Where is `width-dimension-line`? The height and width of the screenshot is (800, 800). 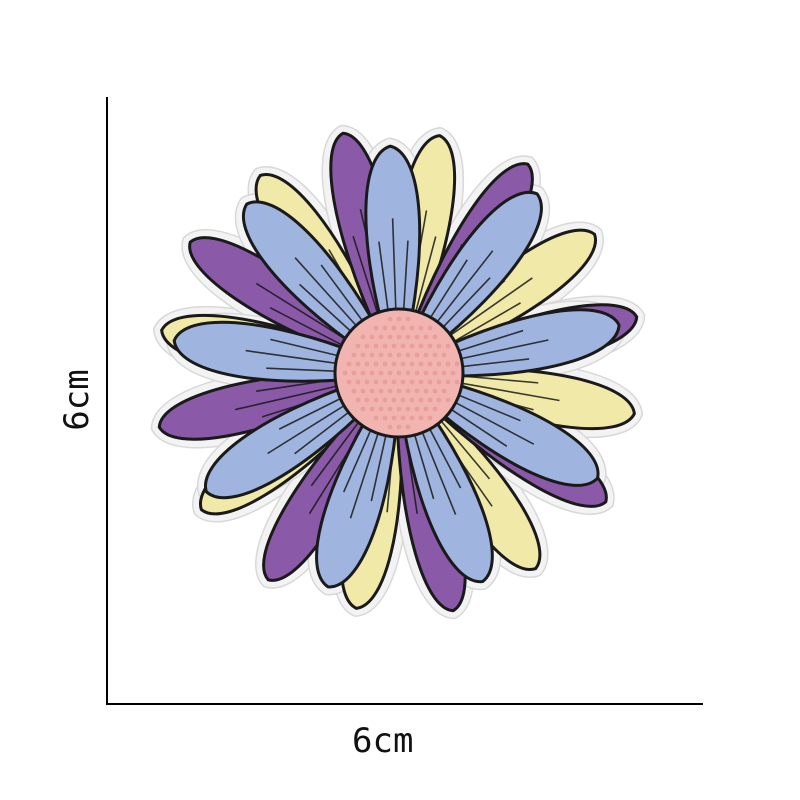
width-dimension-line is located at coordinates (404, 704).